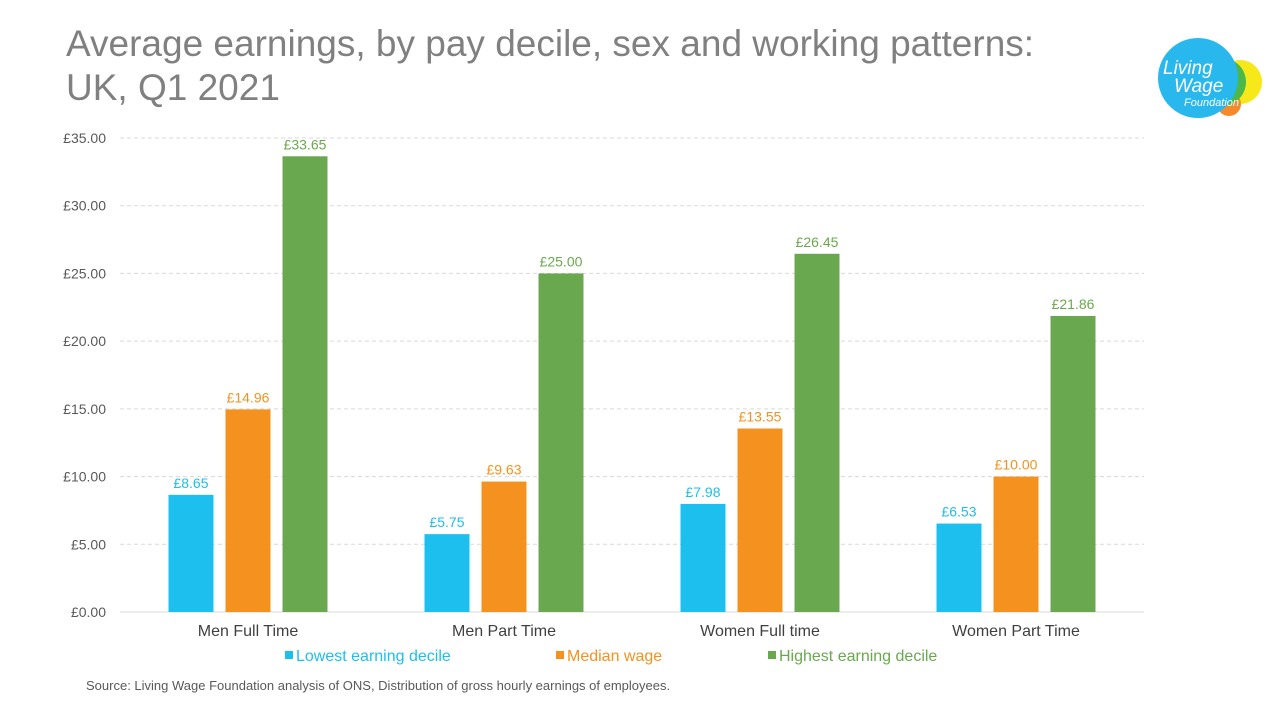 The height and width of the screenshot is (720, 1280). What do you see at coordinates (84, 477) in the screenshot?
I see `y-tick-label: £10.00` at bounding box center [84, 477].